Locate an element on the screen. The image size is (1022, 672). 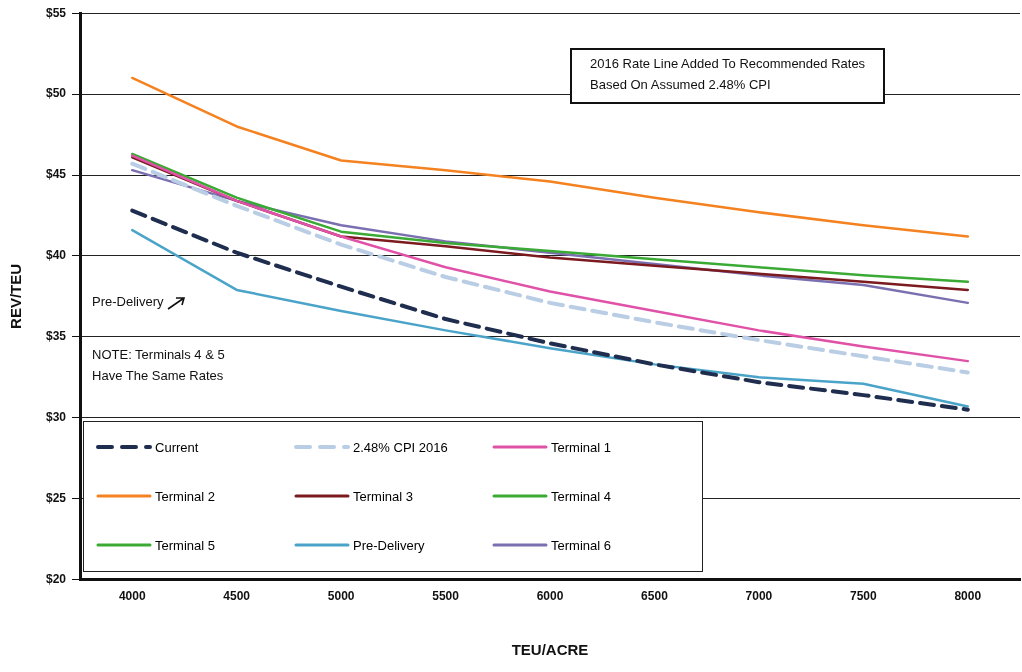
legend-label: Terminal 3 is located at coordinates (383, 496).